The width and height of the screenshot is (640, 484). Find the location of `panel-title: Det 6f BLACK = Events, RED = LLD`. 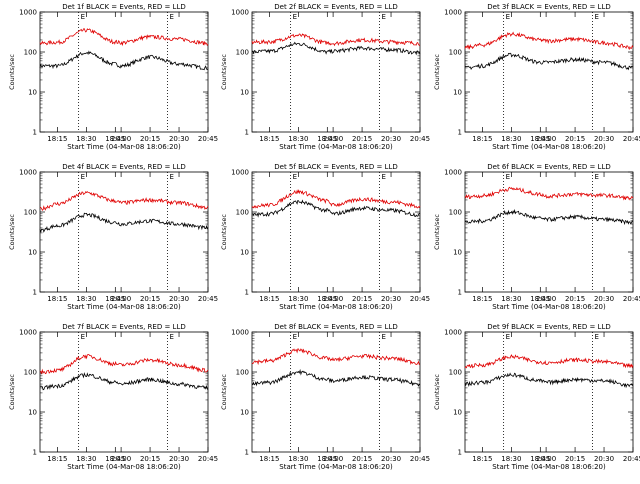

panel-title: Det 6f BLACK = Events, RED = LLD is located at coordinates (548, 167).